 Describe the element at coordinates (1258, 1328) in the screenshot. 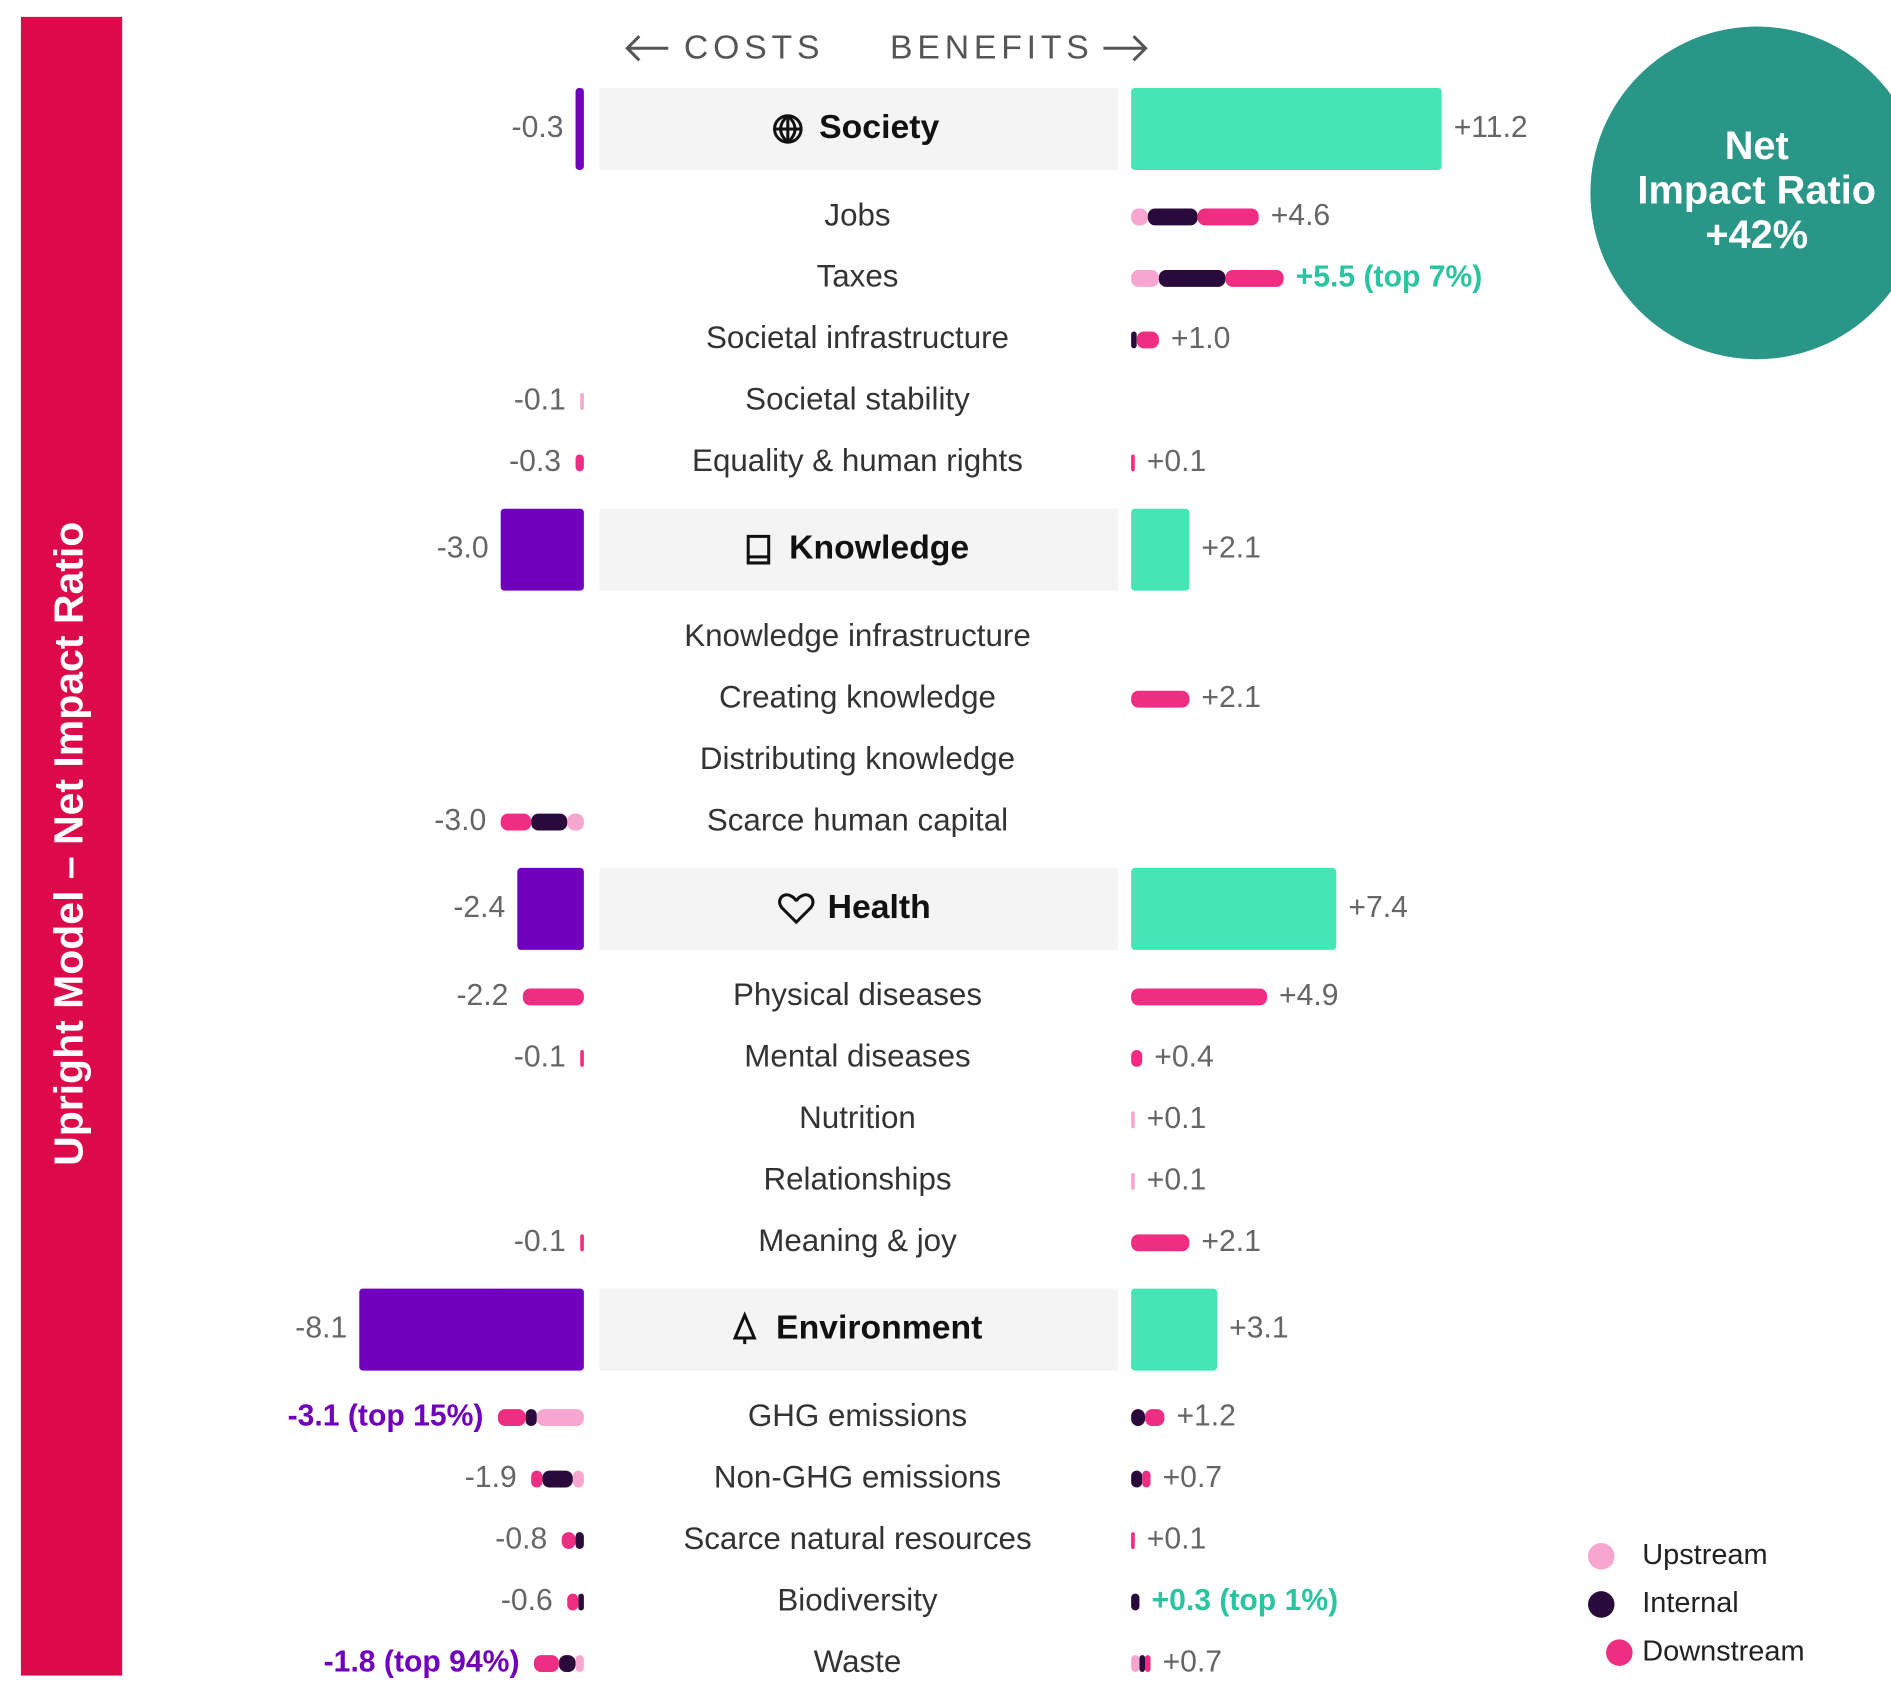

I see `benefit-label: +3.1` at that location.